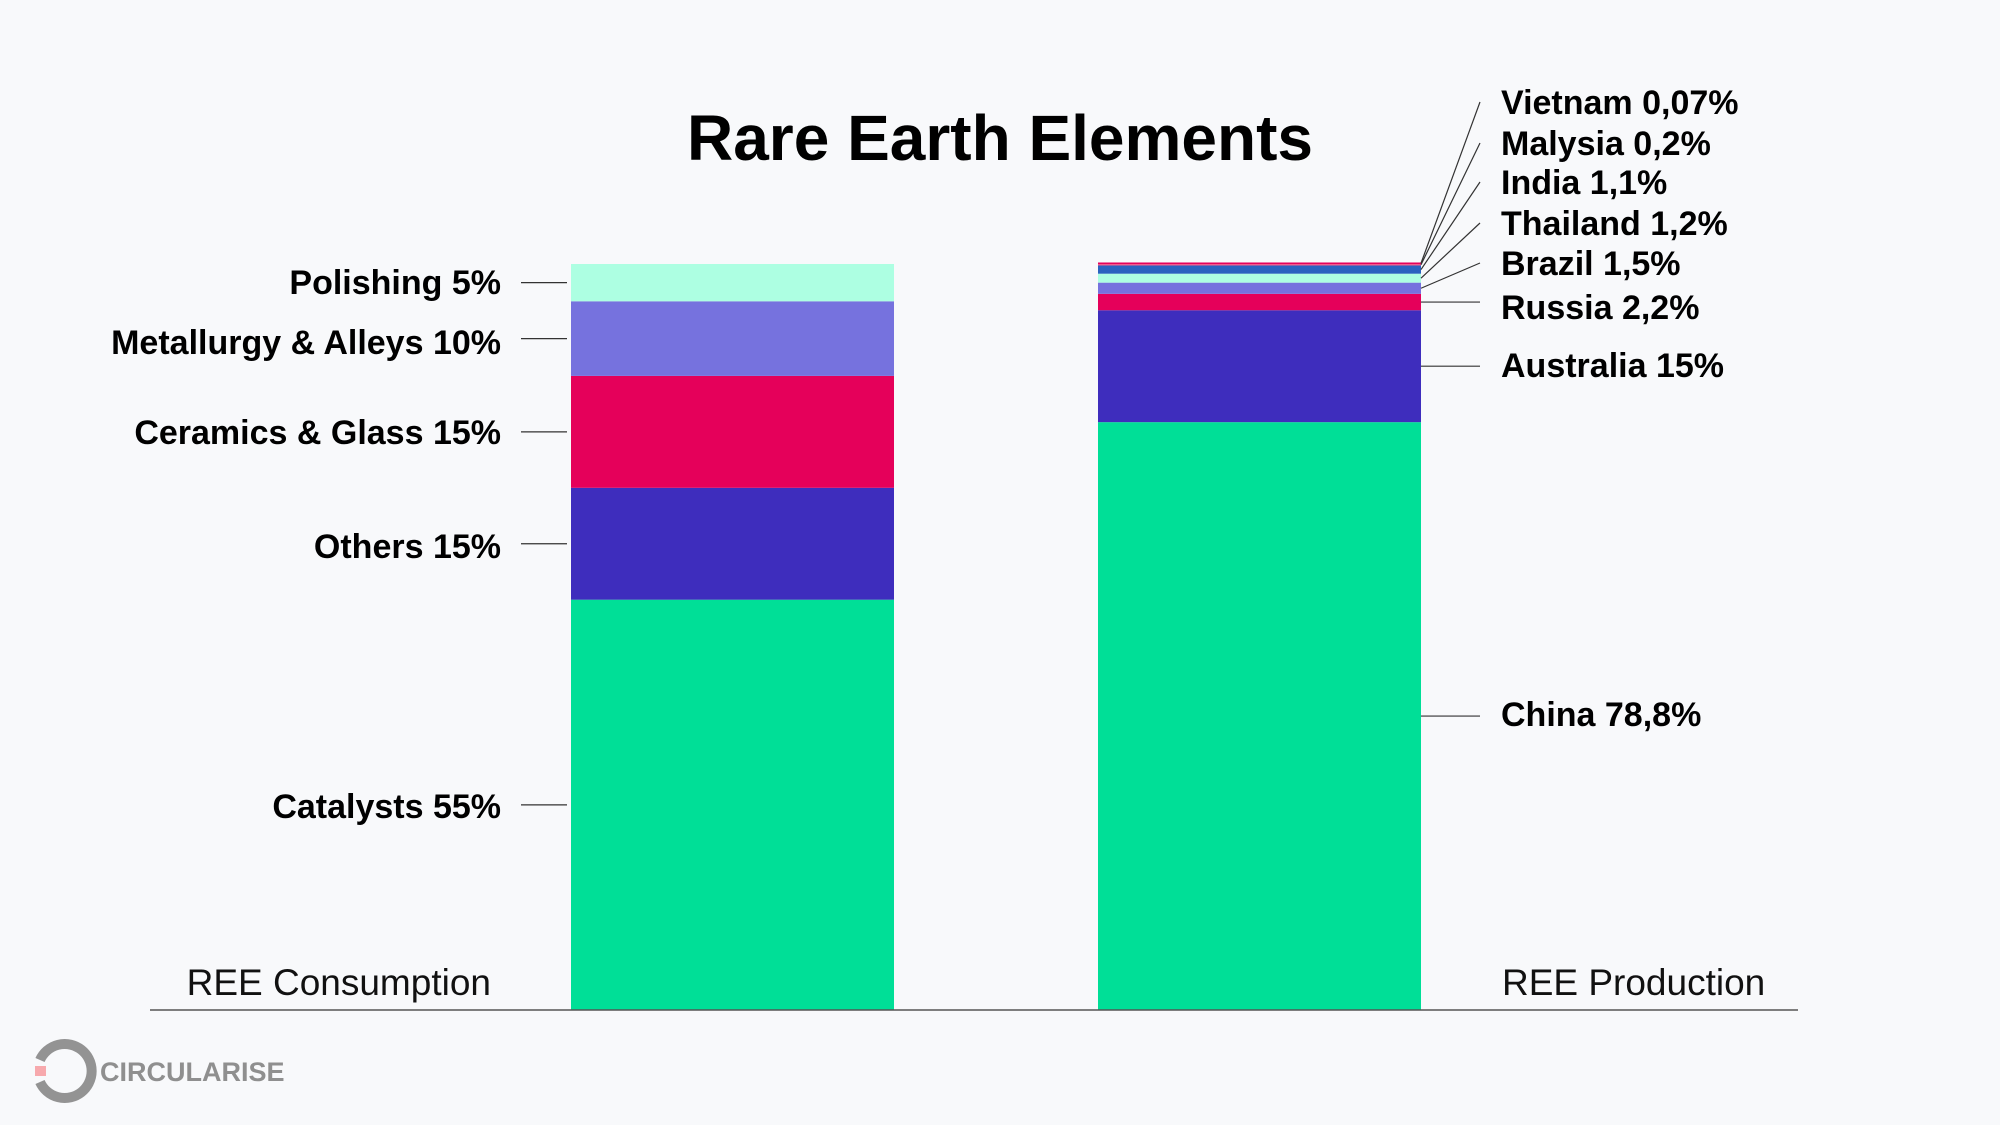  I want to click on logo-text: CIRCULARISE, so click(192, 1072).